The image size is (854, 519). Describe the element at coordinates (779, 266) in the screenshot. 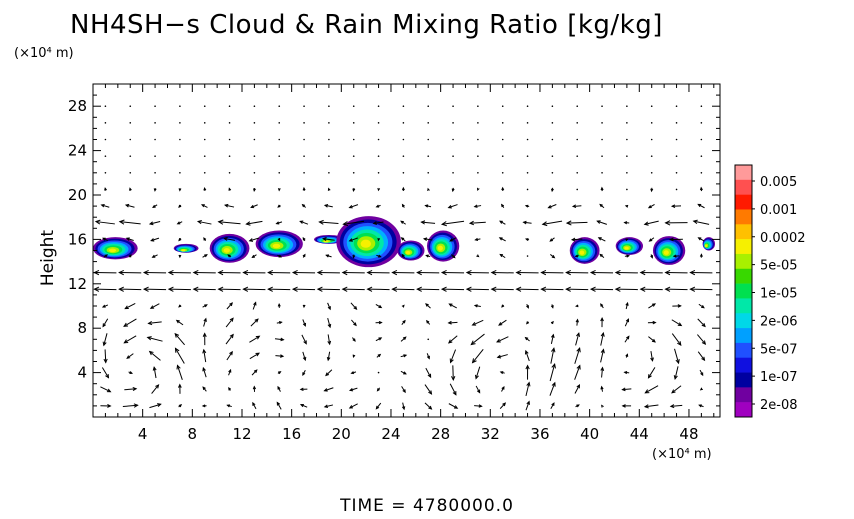

I see `colorbar-label: 5e-05` at that location.